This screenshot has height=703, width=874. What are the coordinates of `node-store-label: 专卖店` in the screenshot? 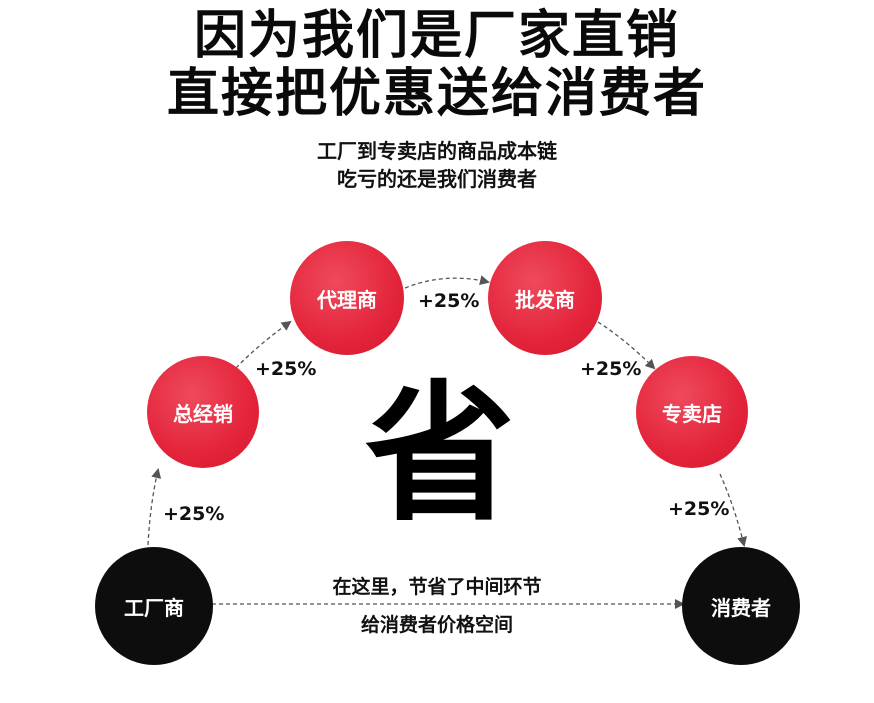 It's located at (692, 413).